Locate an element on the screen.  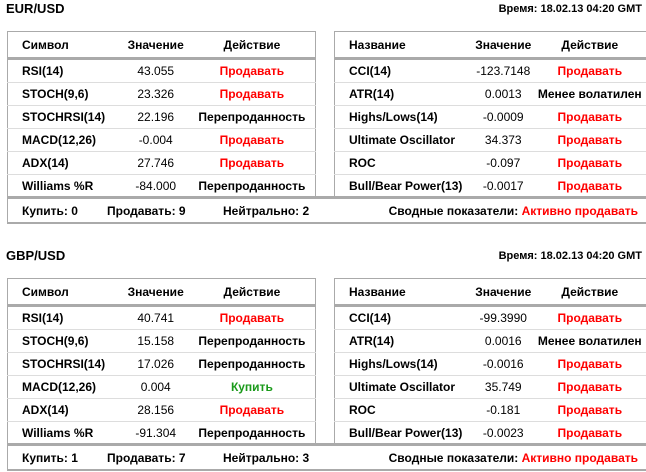
table-row: STOCH(9,6) 23.326 Продавать is located at coordinates (161, 94).